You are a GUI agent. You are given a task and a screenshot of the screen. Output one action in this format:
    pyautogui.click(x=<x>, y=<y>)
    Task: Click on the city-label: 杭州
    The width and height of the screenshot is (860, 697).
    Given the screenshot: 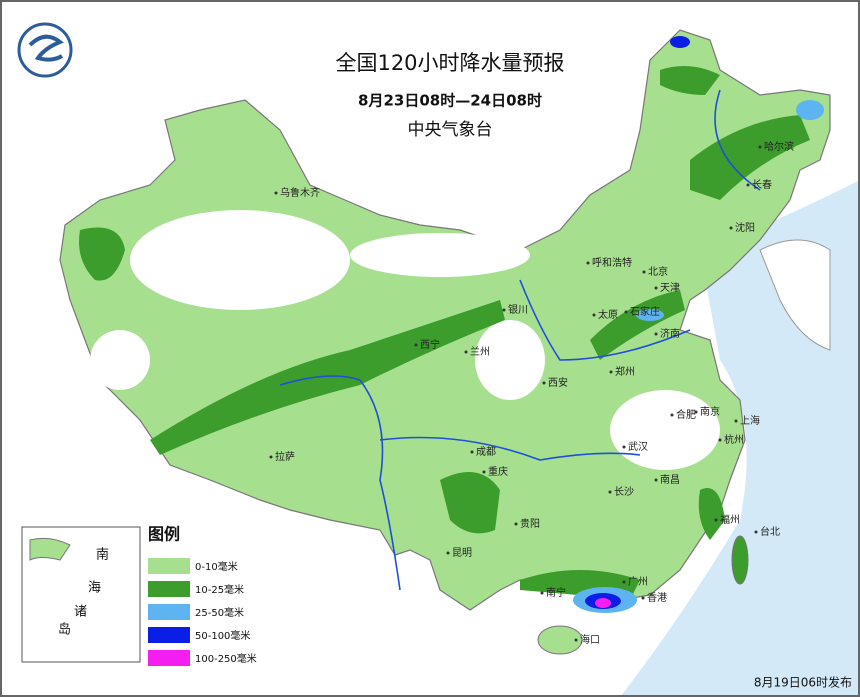 What is the action you would take?
    pyautogui.click(x=734, y=439)
    